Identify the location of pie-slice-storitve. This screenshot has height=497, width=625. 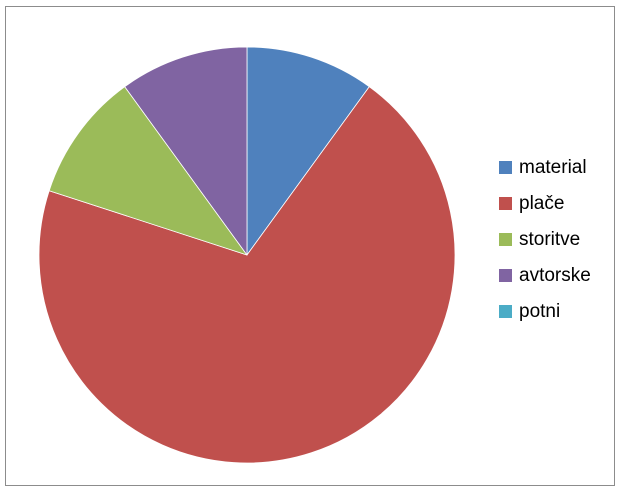
(148, 171).